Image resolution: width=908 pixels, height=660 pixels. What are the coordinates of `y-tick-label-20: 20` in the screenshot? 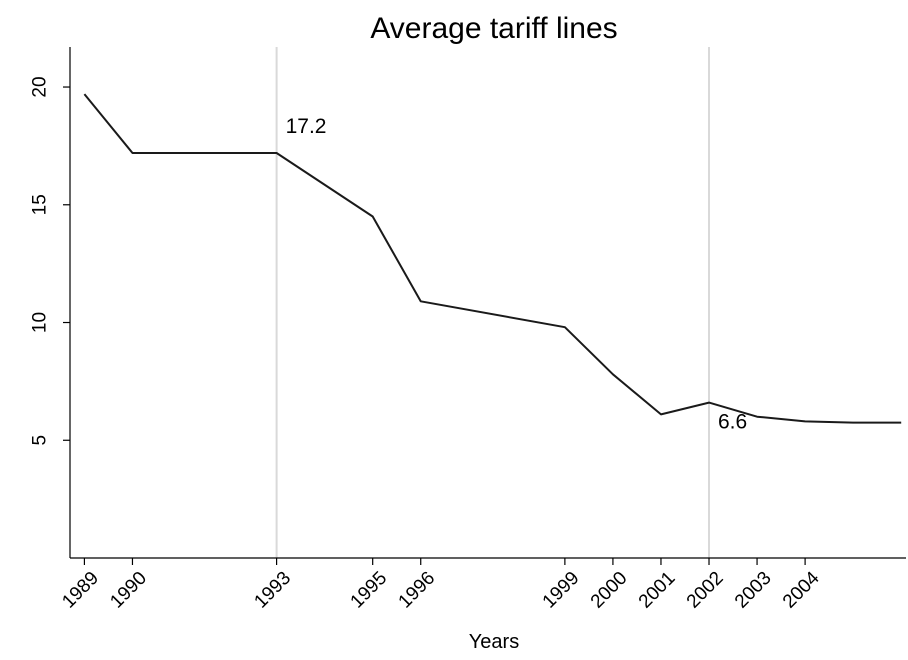 It's located at (40, 86).